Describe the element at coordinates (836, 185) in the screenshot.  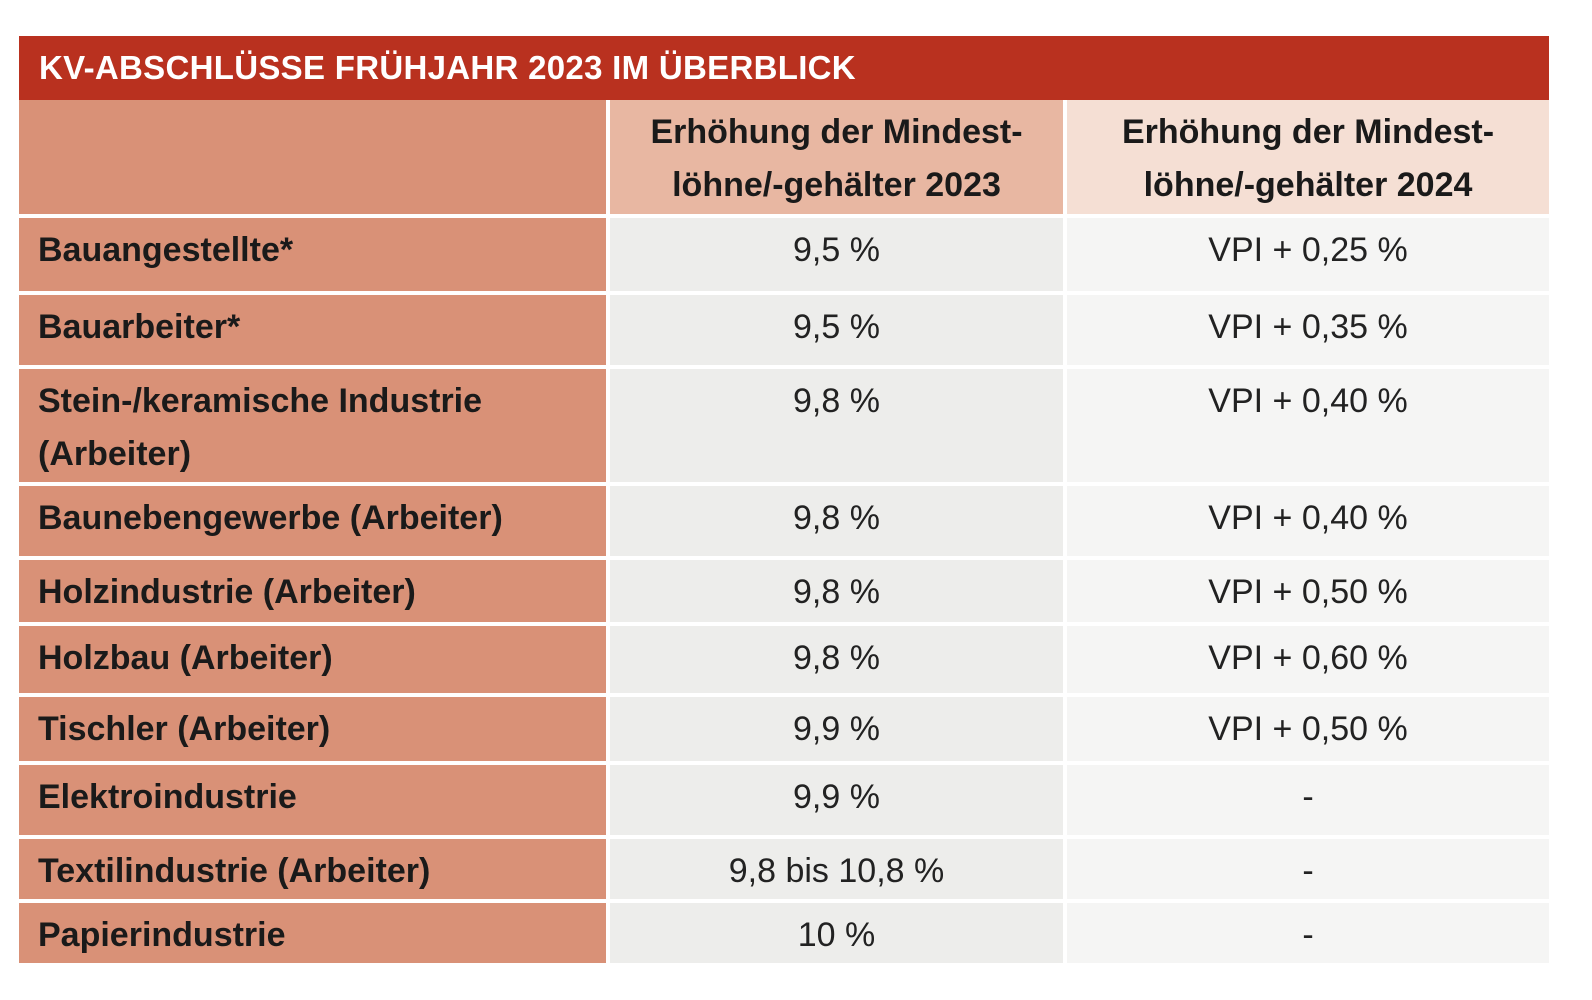
I see `header-2023-line2: löhne/-gehälter 2023` at that location.